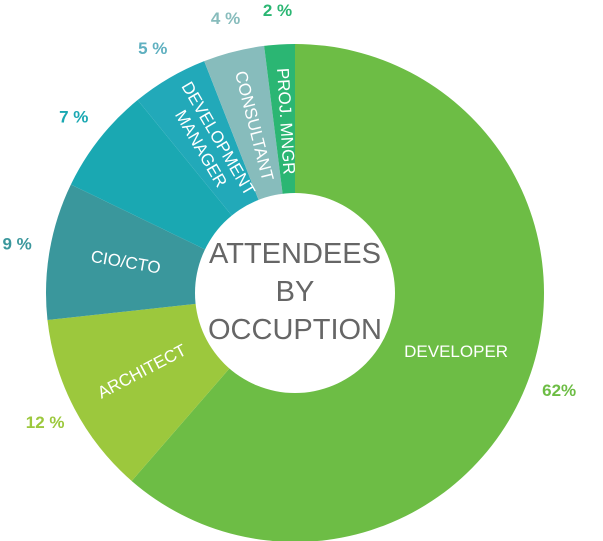 Image resolution: width=603 pixels, height=541 pixels. Describe the element at coordinates (45, 422) in the screenshot. I see `value-label: 12 %` at that location.